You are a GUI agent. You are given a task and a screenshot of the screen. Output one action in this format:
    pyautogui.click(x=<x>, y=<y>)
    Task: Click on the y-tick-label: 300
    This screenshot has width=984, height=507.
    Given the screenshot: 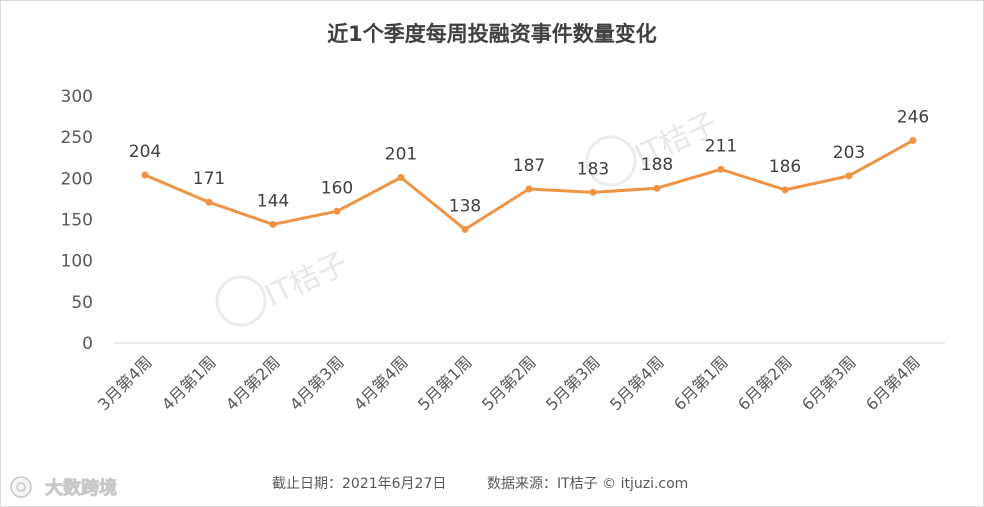 What is the action you would take?
    pyautogui.click(x=77, y=97)
    